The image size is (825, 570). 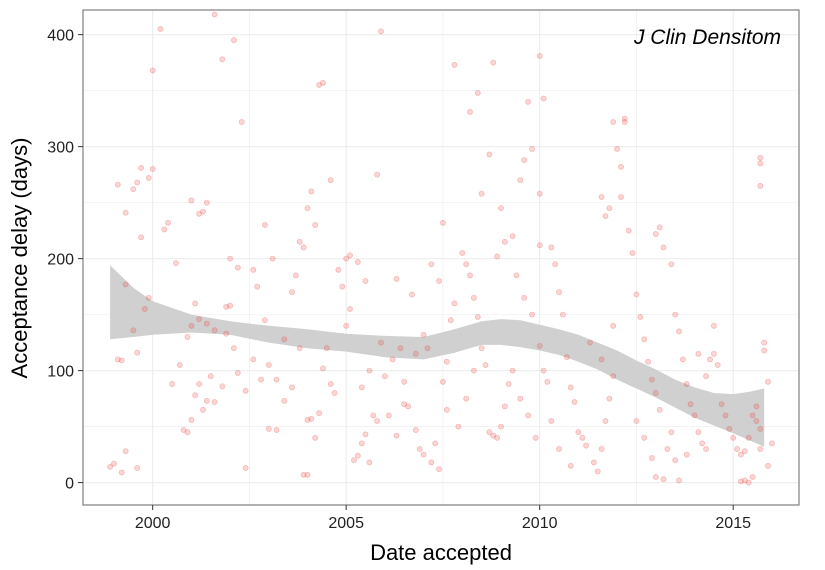 I want to click on y-tick-label: 0, so click(x=69, y=484).